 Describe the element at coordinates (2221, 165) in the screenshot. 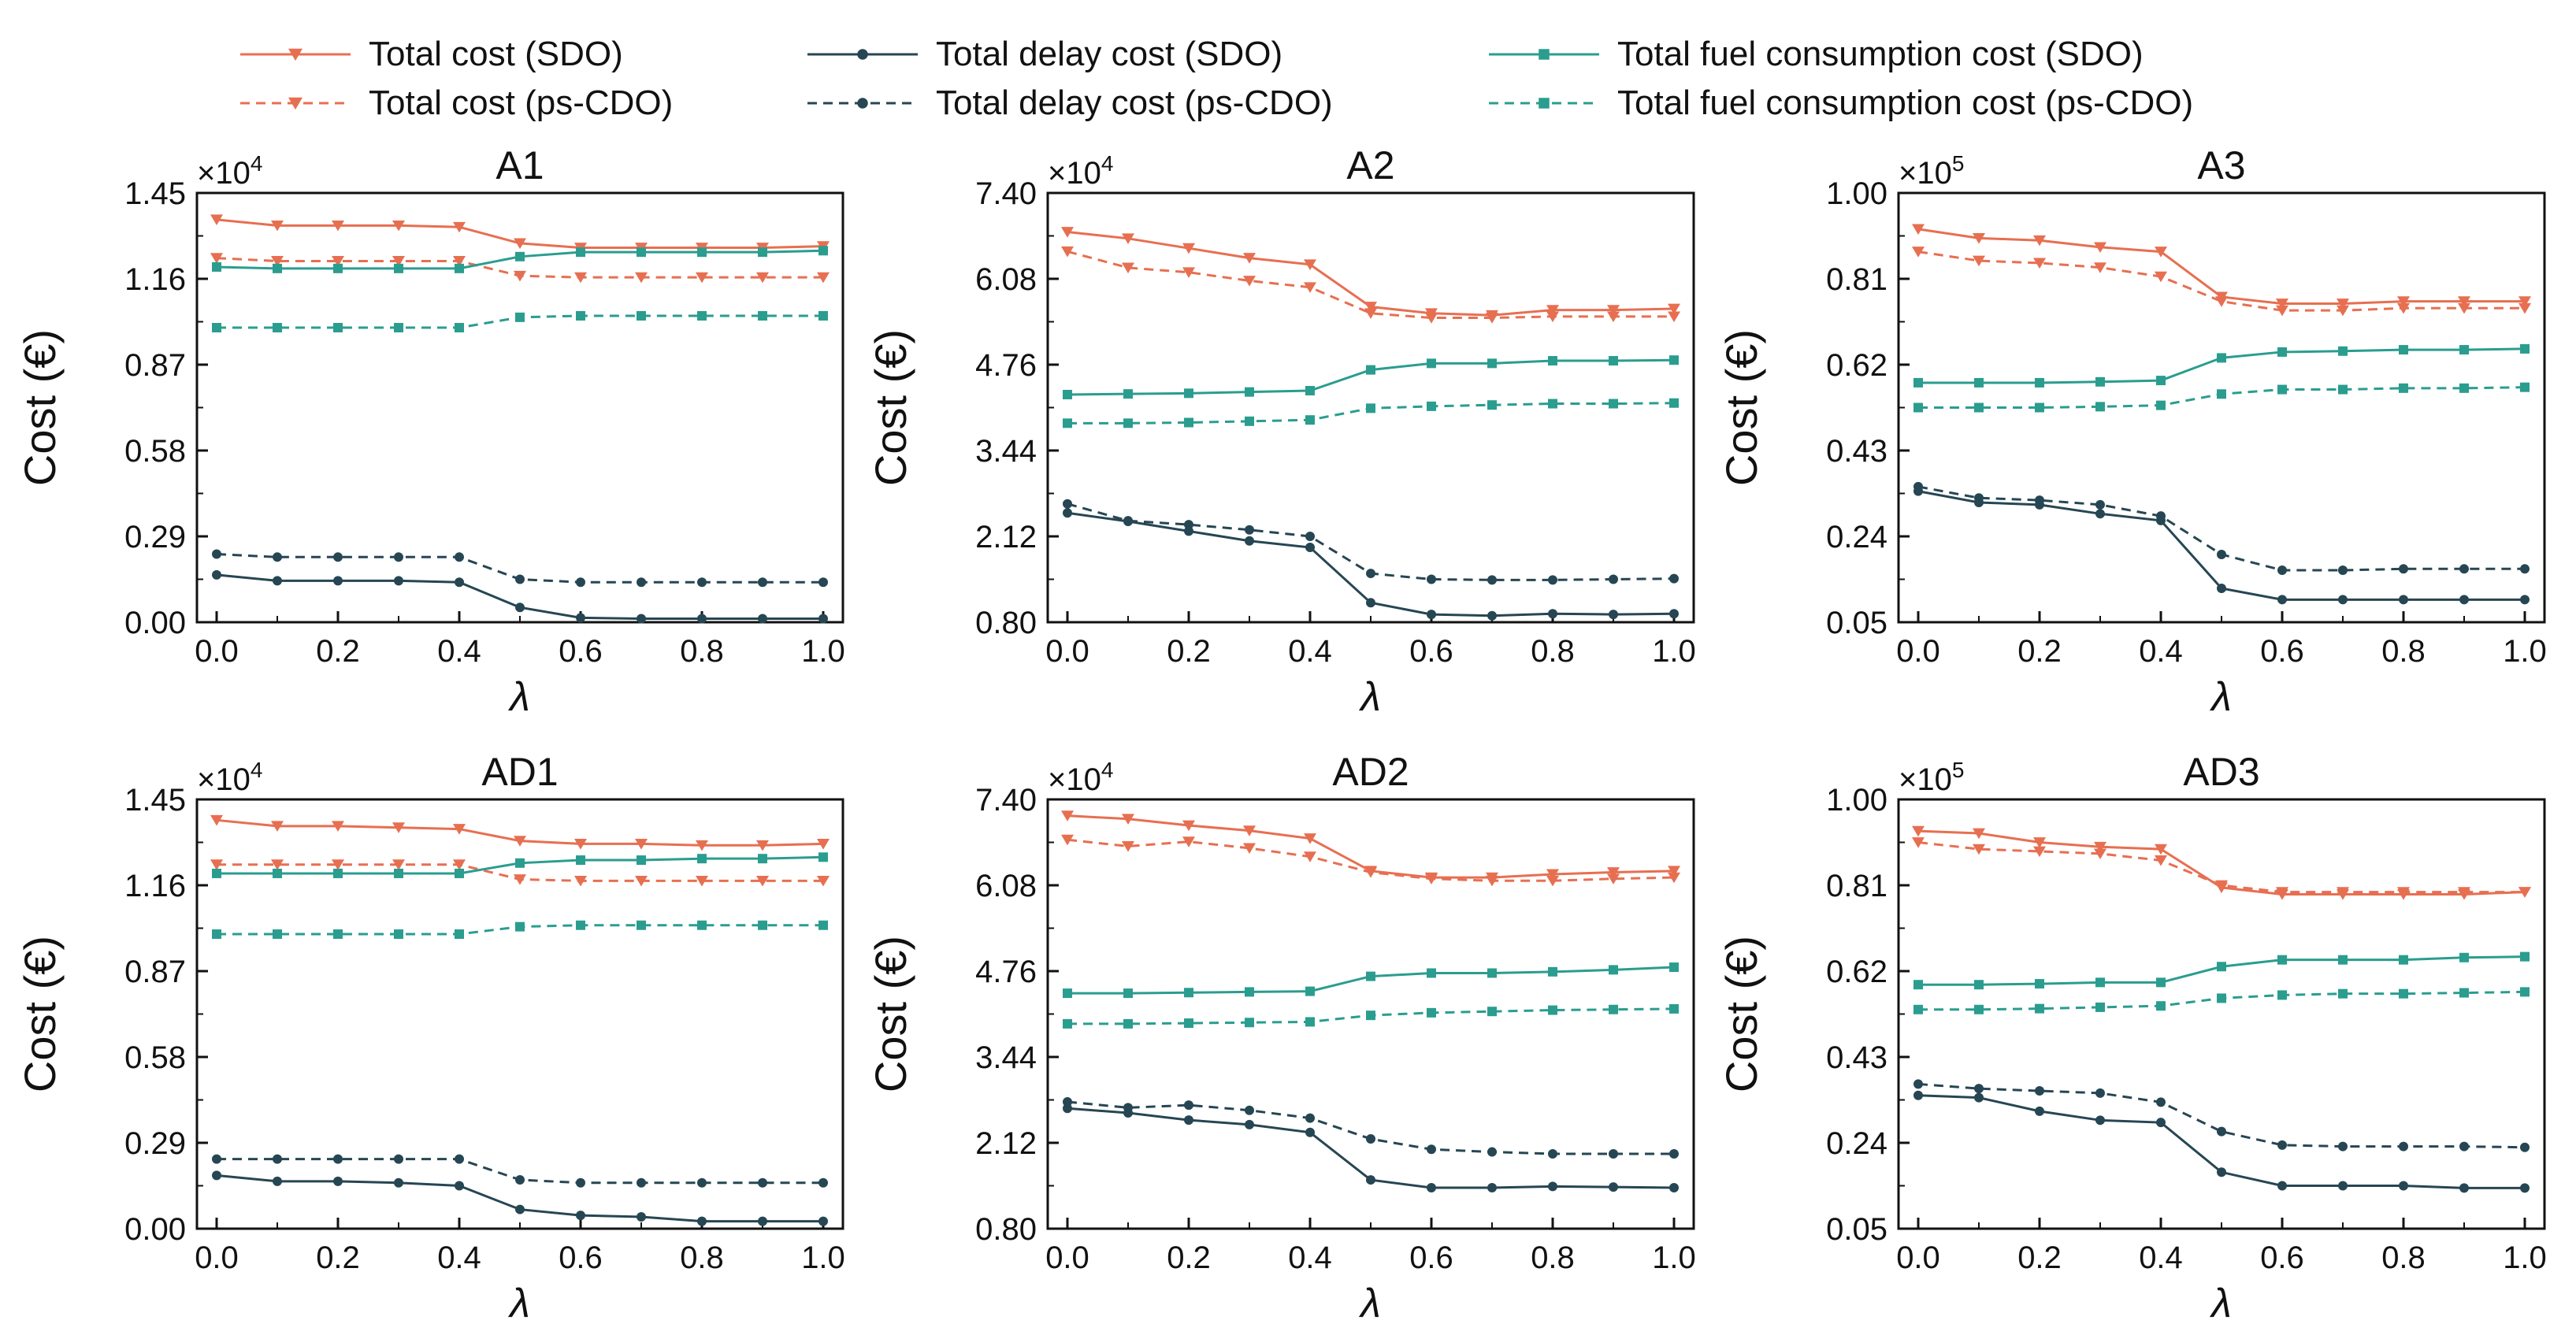

I see `panel-title: A3` at that location.